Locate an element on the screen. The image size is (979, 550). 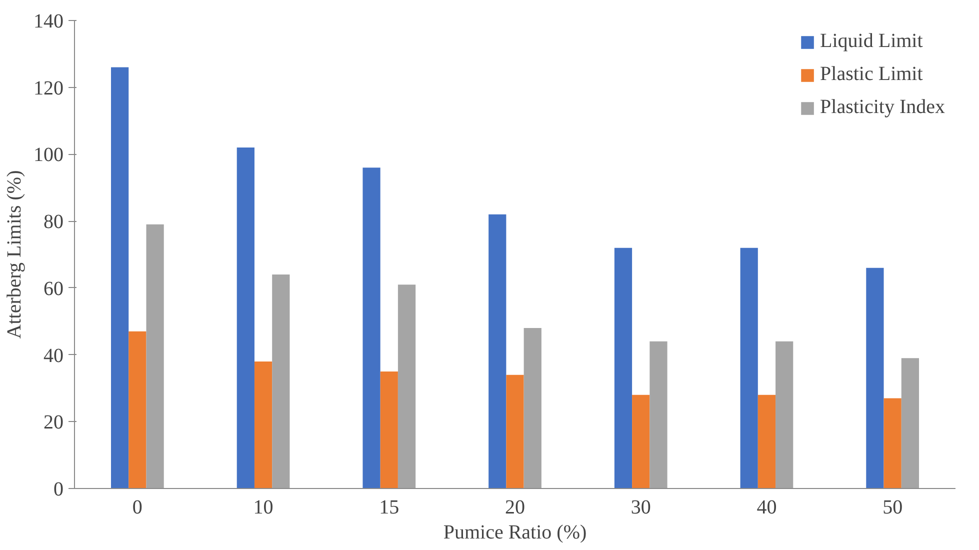
x-tick-label: 50 is located at coordinates (892, 507).